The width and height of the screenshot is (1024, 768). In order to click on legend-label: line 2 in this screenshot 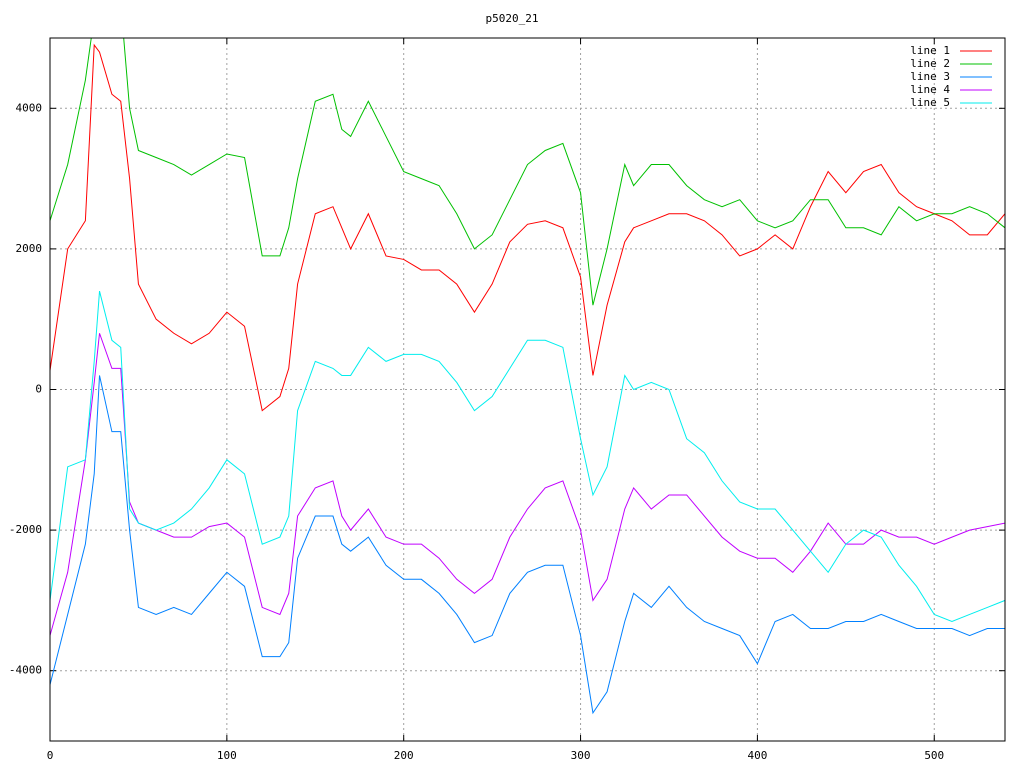, I will do `click(930, 63)`.